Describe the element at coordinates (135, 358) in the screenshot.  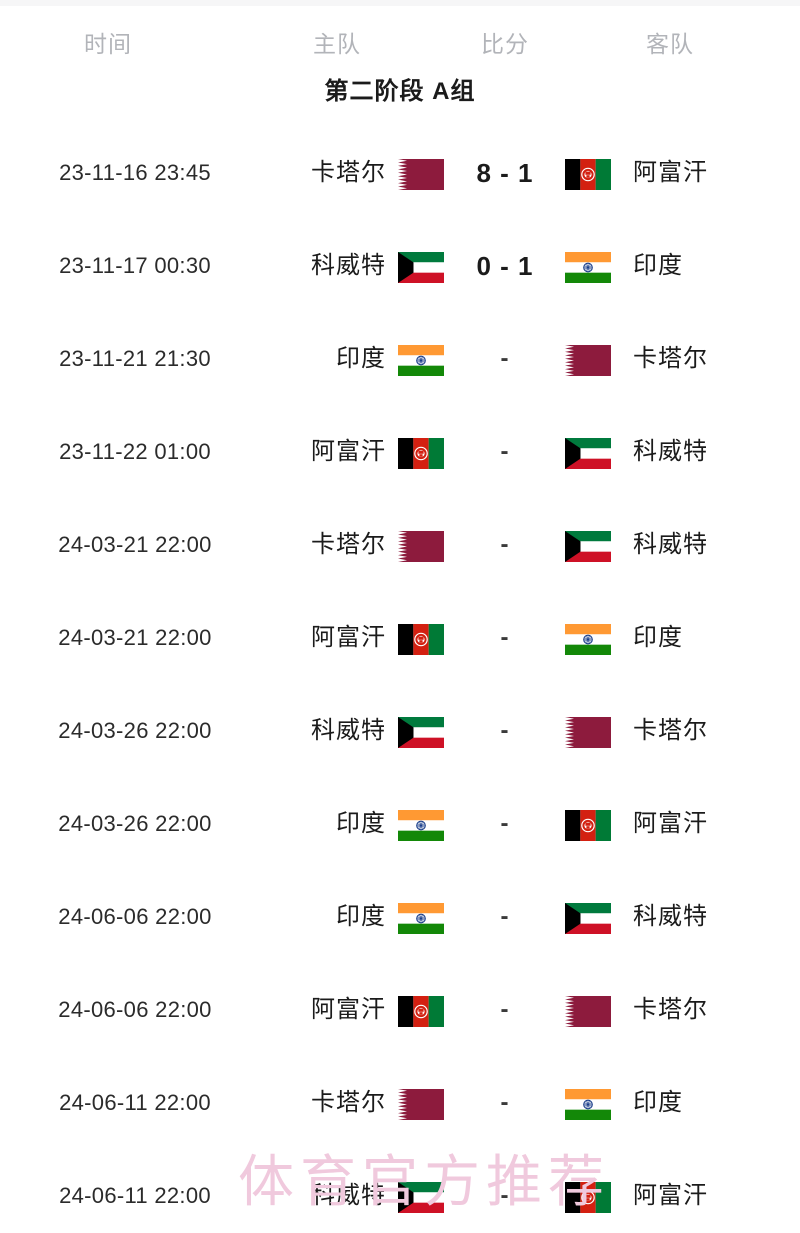
I see `match-time: 23-11-21 21:30` at that location.